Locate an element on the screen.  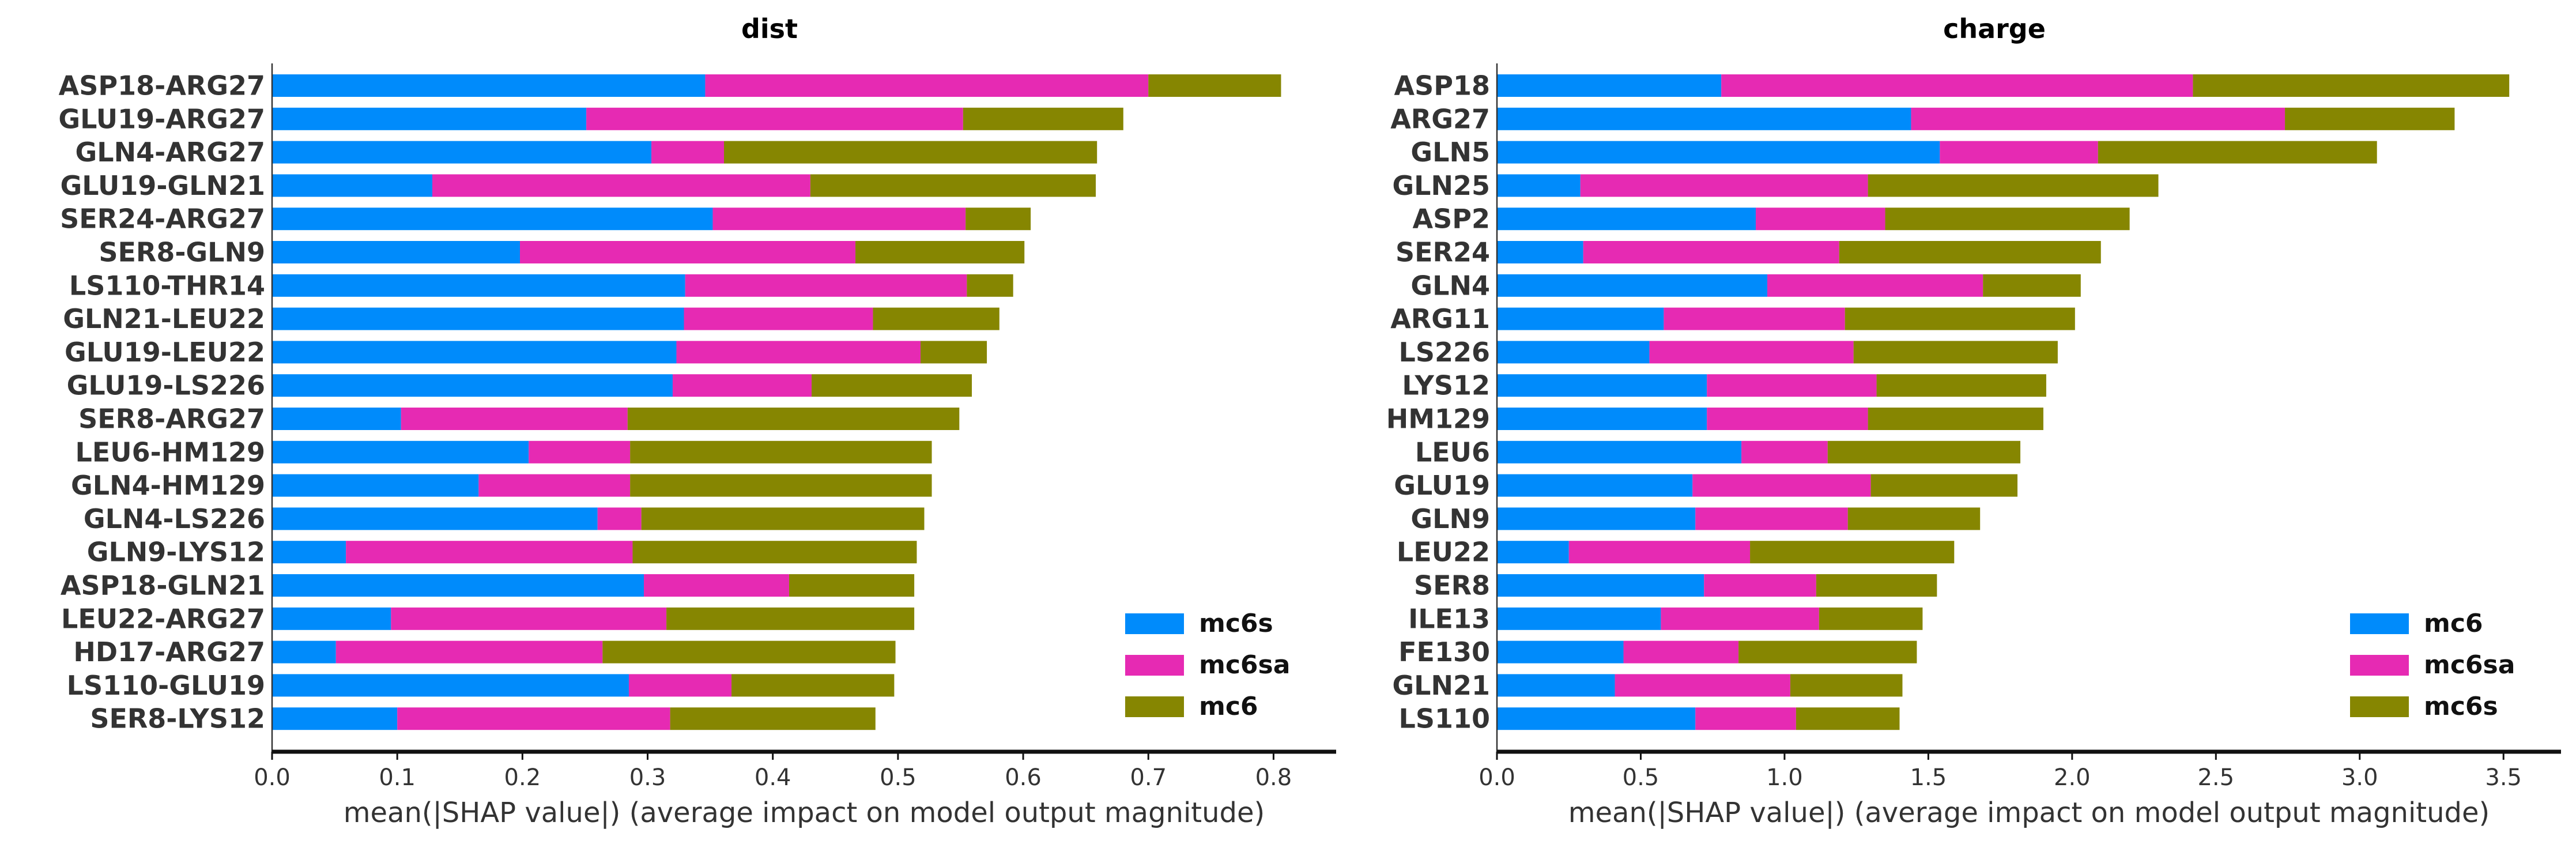
category-label: GLN4 is located at coordinates (1450, 285).